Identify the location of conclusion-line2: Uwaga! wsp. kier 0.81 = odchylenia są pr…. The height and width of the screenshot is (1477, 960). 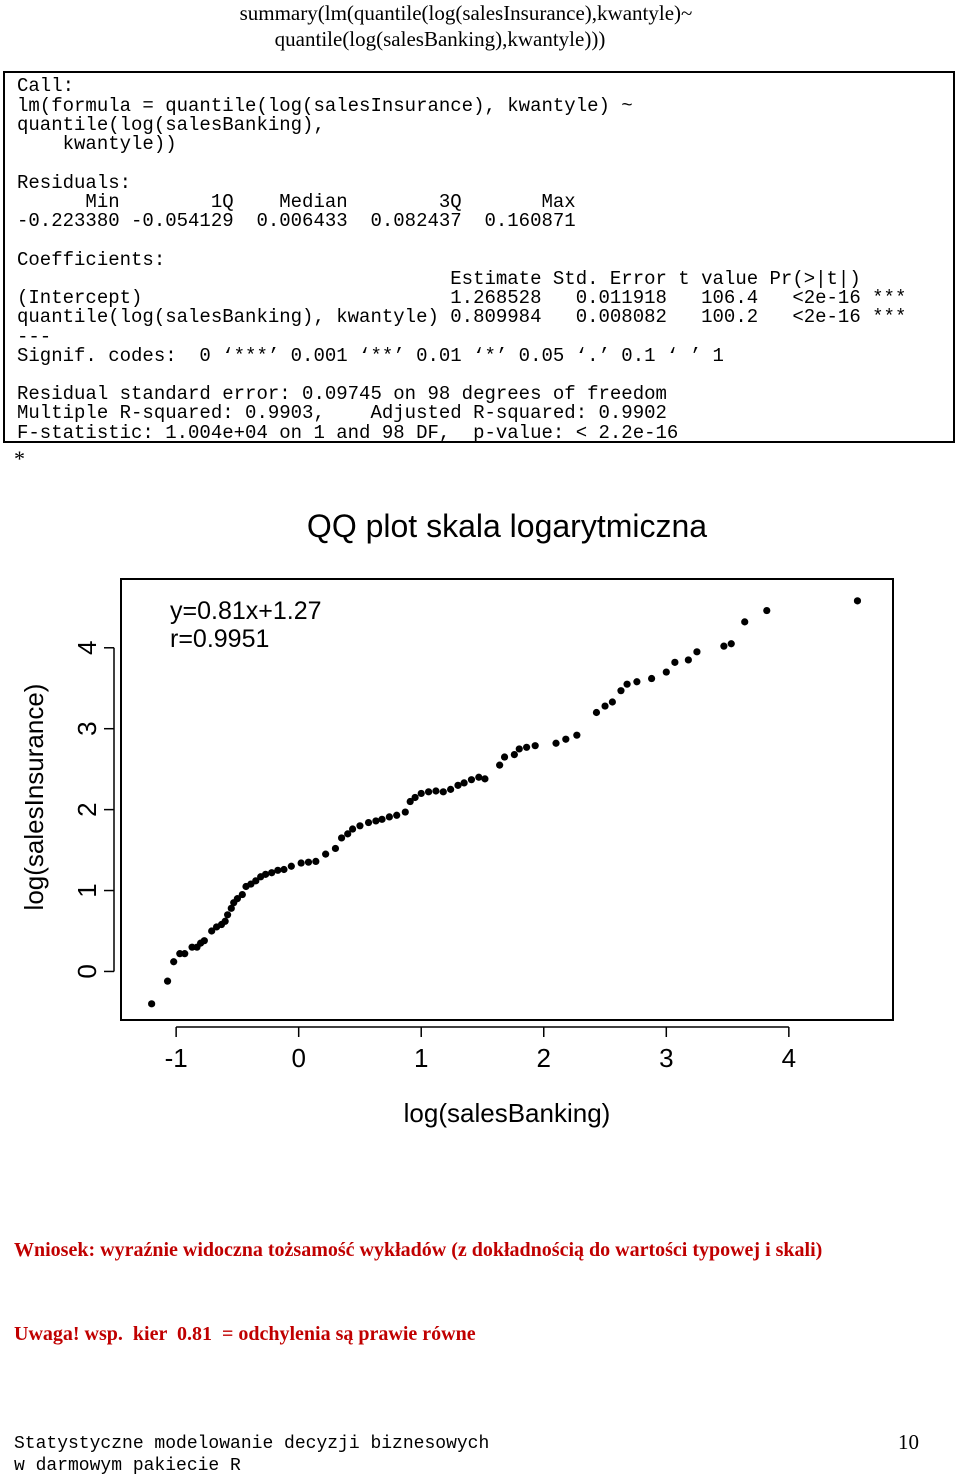
(245, 1334).